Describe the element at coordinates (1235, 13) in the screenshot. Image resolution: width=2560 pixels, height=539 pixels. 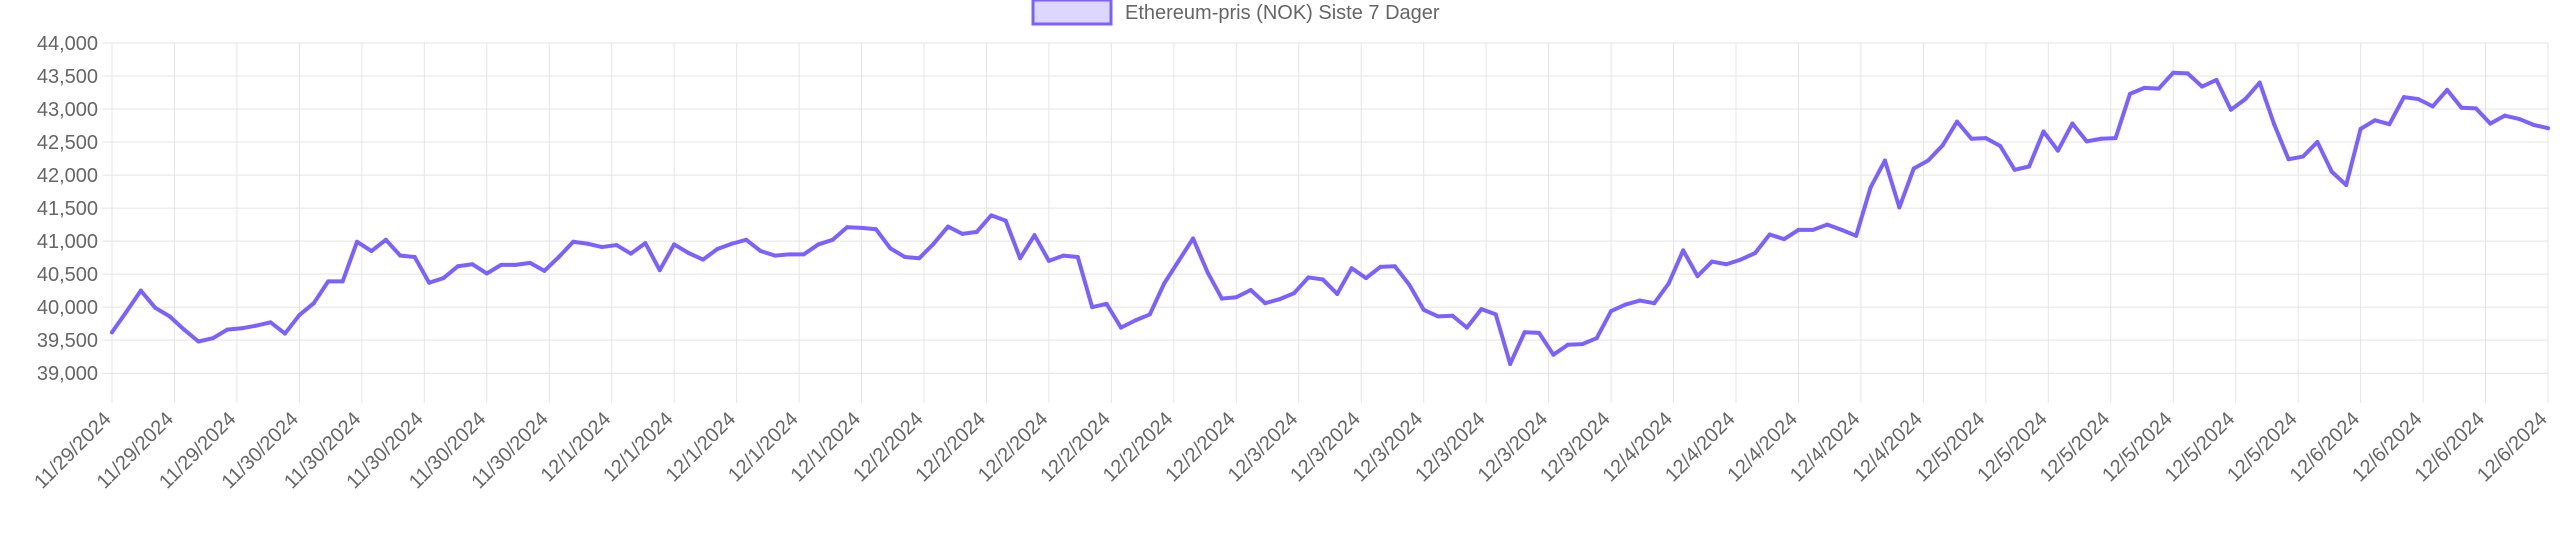
I see `chart-legend: Ethereum-pris (NOK) Siste 7 Dager` at that location.